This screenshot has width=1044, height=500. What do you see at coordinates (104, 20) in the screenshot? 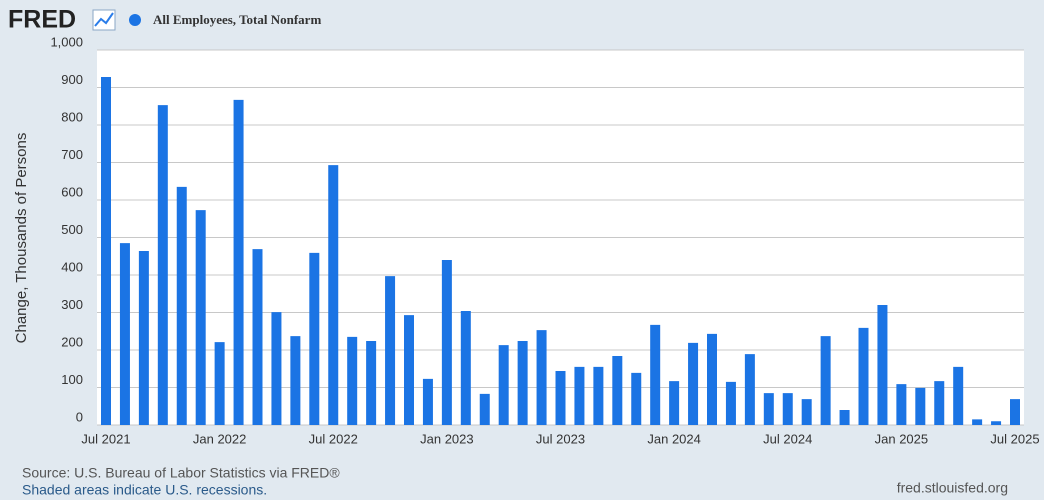
I see `logo-icon` at bounding box center [104, 20].